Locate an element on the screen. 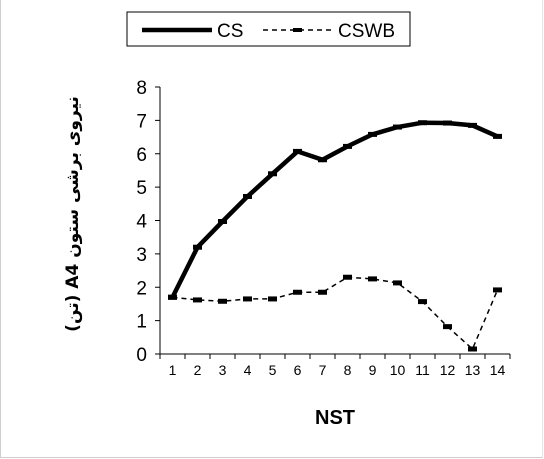 Image resolution: width=544 pixels, height=459 pixels. y-ticks: 0 1 2 3 4 5 6 7 8 is located at coordinates (148, 222).